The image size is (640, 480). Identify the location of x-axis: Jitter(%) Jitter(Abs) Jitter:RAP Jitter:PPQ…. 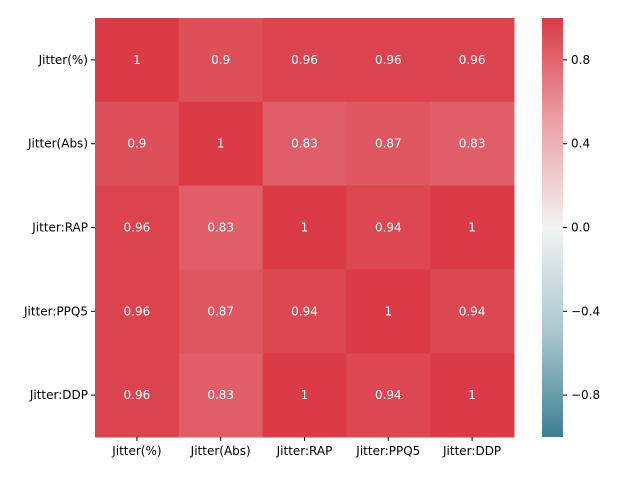
(306, 447).